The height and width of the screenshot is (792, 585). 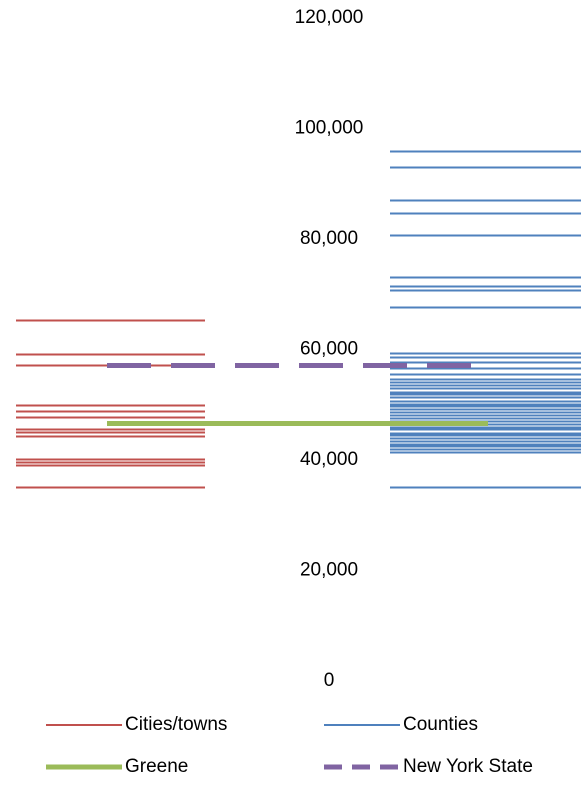 I want to click on legend-item-counties: Counties, so click(x=401, y=725).